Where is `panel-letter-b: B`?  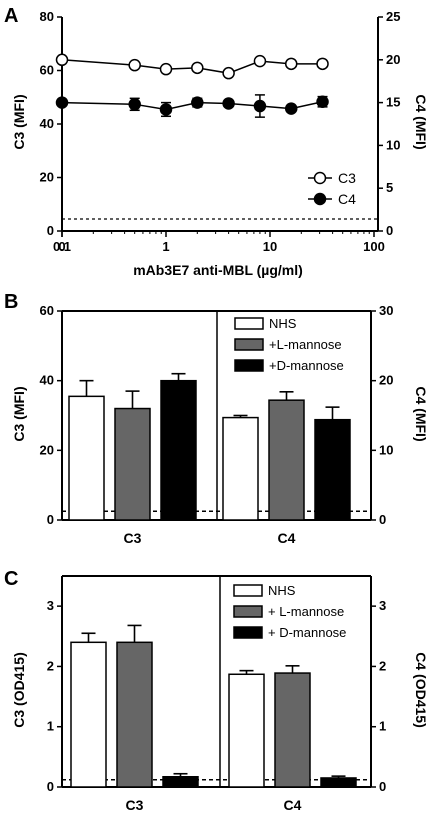 panel-letter-b: B is located at coordinates (11, 302).